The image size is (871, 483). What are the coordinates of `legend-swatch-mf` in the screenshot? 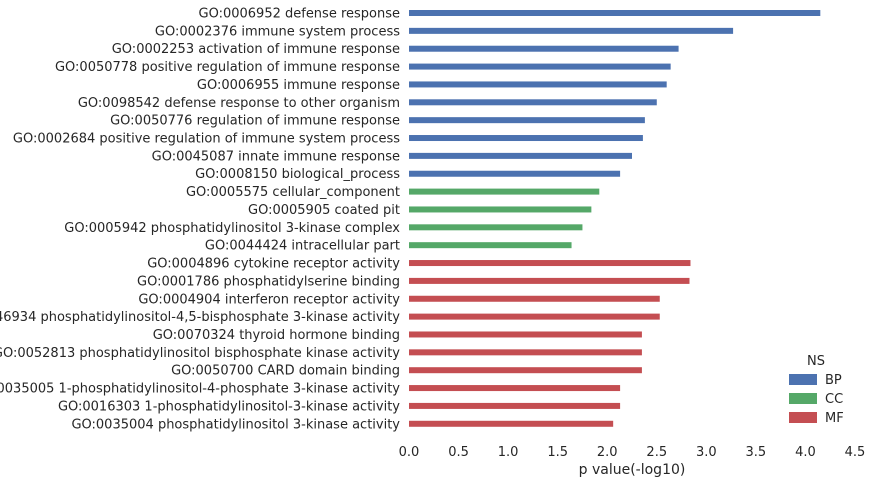 It's located at (803, 417).